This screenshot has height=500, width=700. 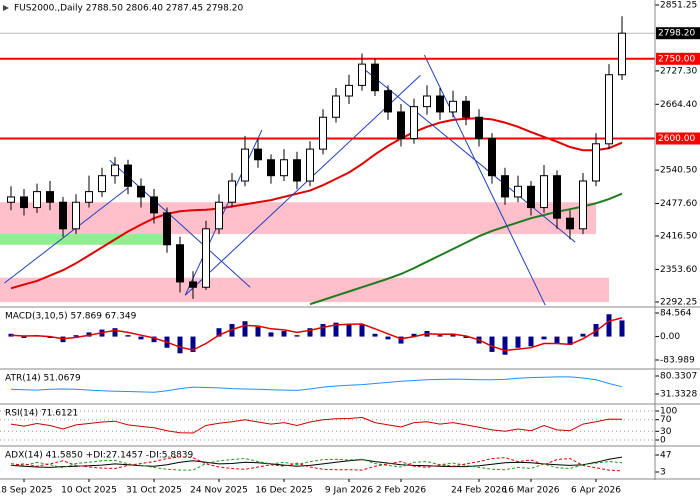 I want to click on y-tick-label: 2353.60, so click(x=678, y=270).